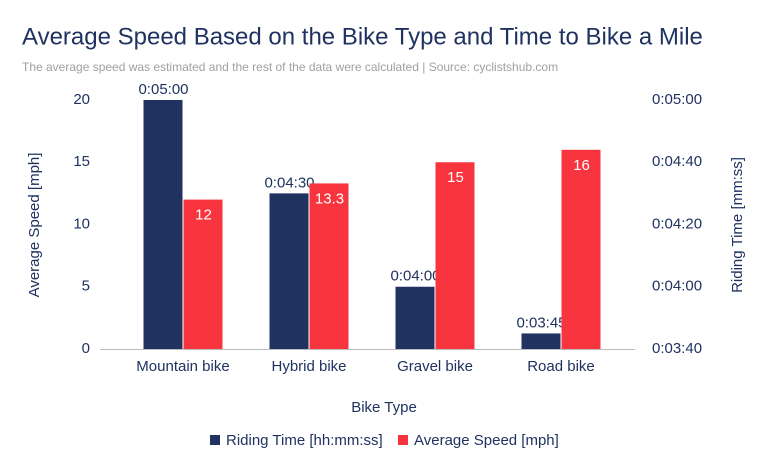 The image size is (768, 475). Describe the element at coordinates (541, 322) in the screenshot. I see `data-label: 0:03:45` at that location.